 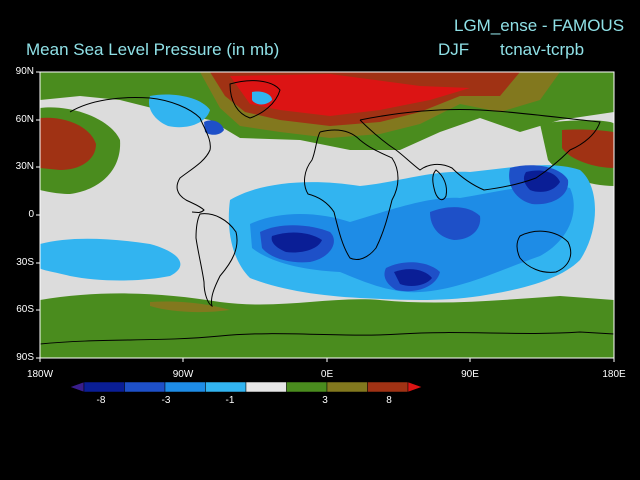 What do you see at coordinates (542, 49) in the screenshot?
I see `variable-code-label: tcnav-tcrpb` at bounding box center [542, 49].